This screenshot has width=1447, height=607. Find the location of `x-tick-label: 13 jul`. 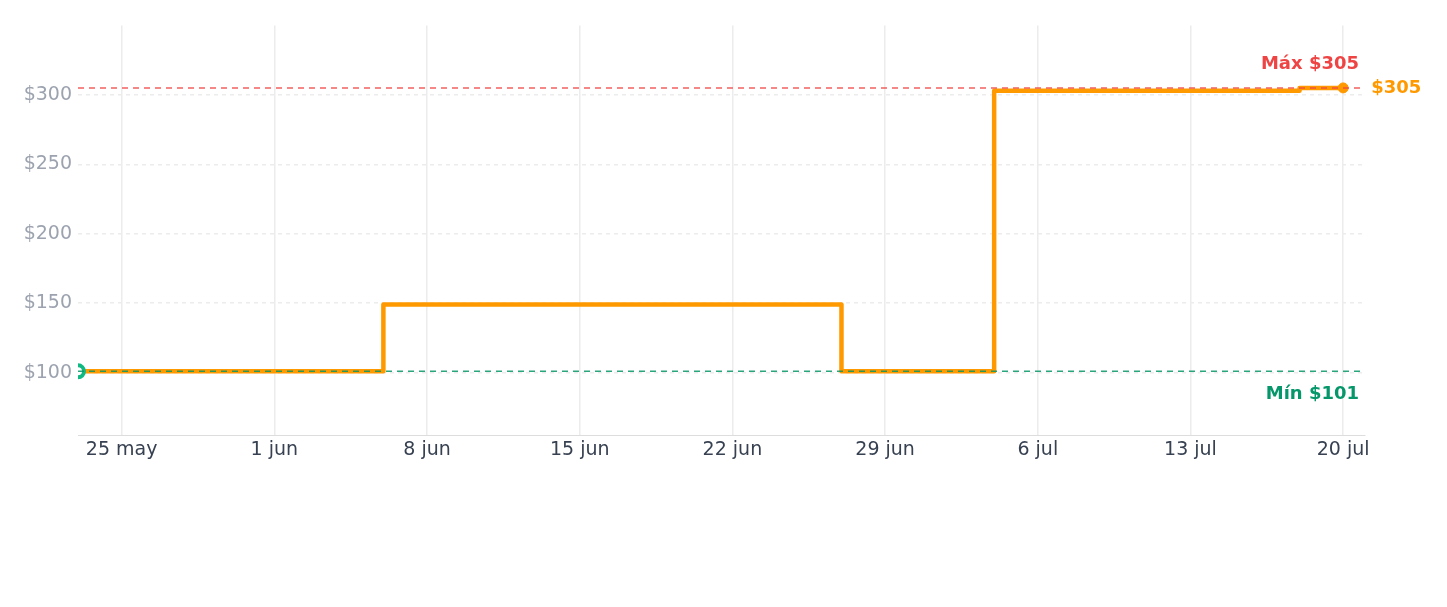

x-tick-label: 13 jul is located at coordinates (1190, 447).